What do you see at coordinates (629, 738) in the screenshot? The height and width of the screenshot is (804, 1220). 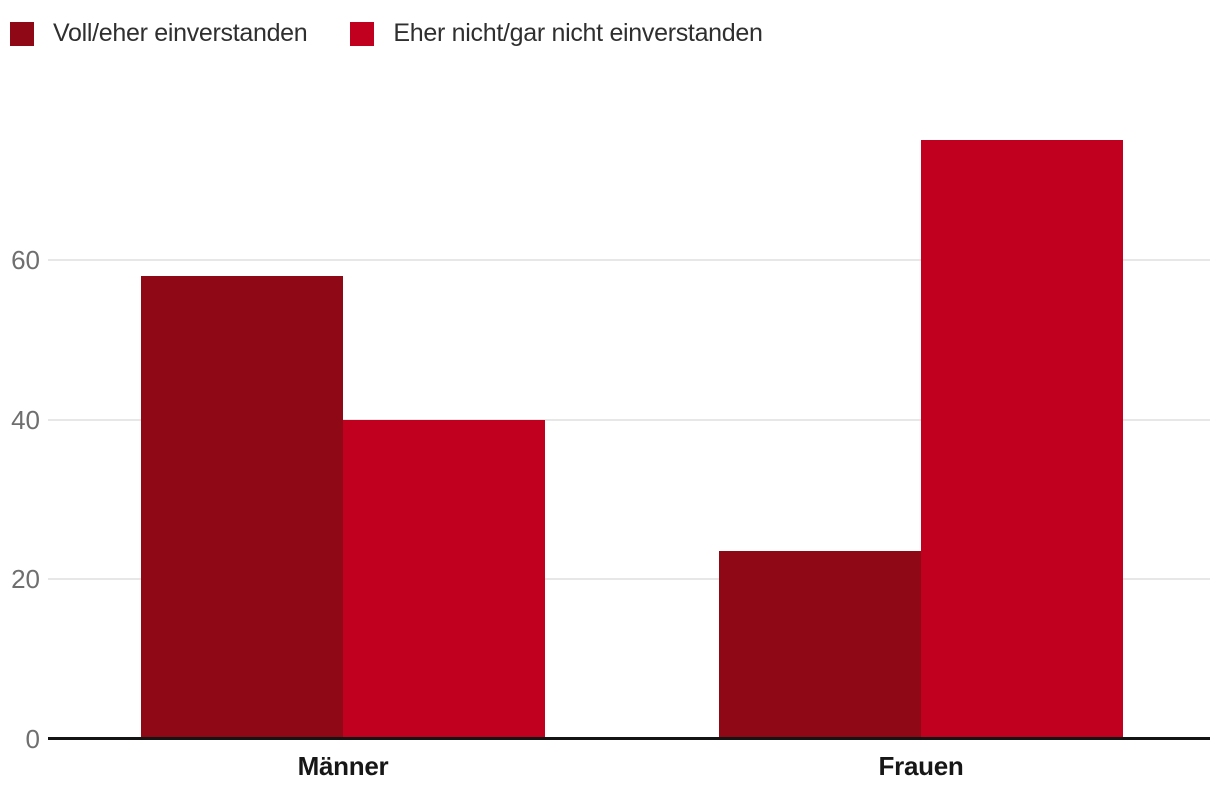 I see `x-axis-line` at bounding box center [629, 738].